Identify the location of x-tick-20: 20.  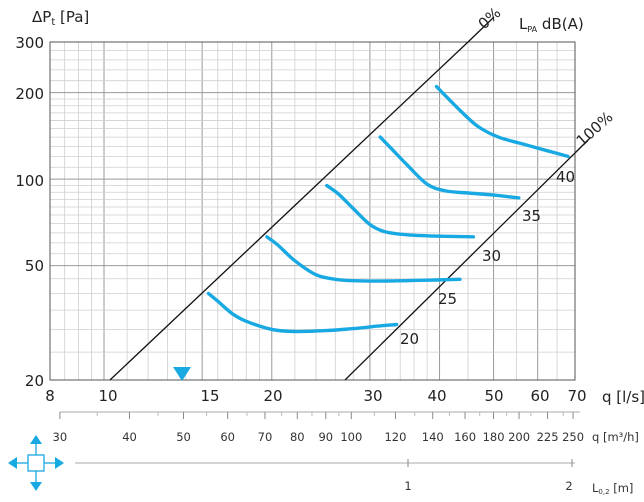
(272, 396).